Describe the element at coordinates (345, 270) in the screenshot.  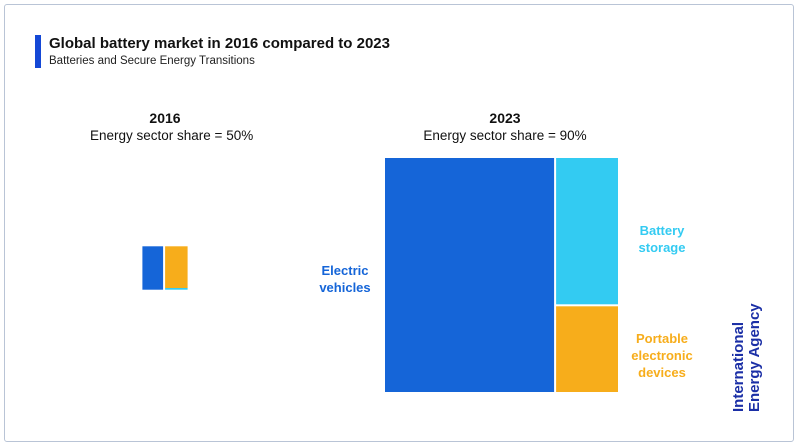
I see `label-electric-vehicles-line-1: Electric` at that location.